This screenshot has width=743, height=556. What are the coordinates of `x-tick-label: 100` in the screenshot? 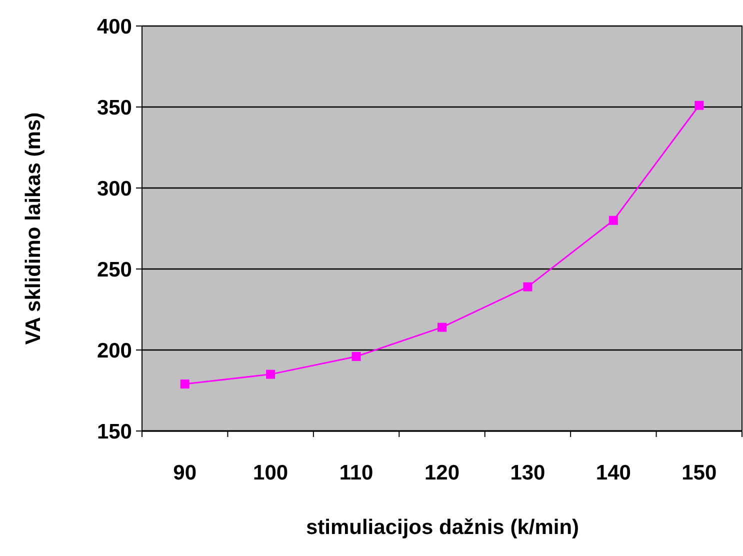 It's located at (270, 472).